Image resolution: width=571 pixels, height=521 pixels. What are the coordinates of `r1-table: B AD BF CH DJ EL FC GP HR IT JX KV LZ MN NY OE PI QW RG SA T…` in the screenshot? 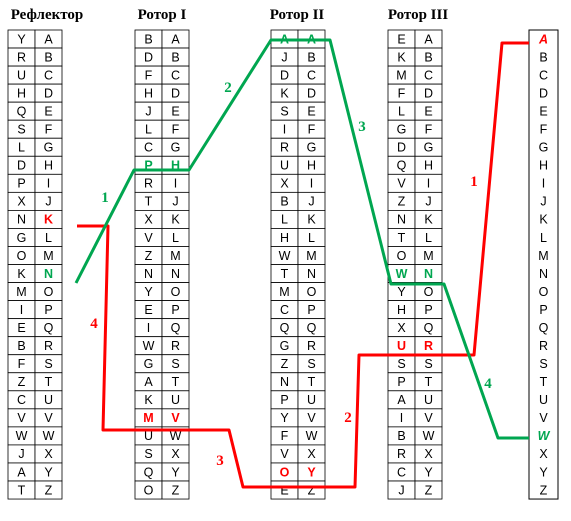 It's located at (162, 264).